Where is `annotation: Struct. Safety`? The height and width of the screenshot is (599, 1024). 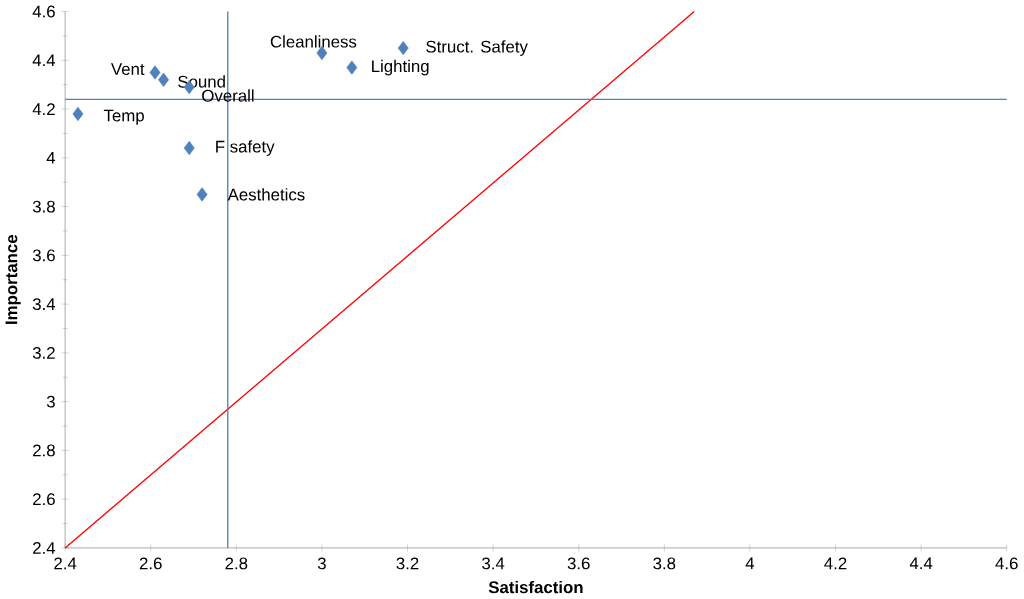
annotation: Struct. Safety is located at coordinates (477, 48).